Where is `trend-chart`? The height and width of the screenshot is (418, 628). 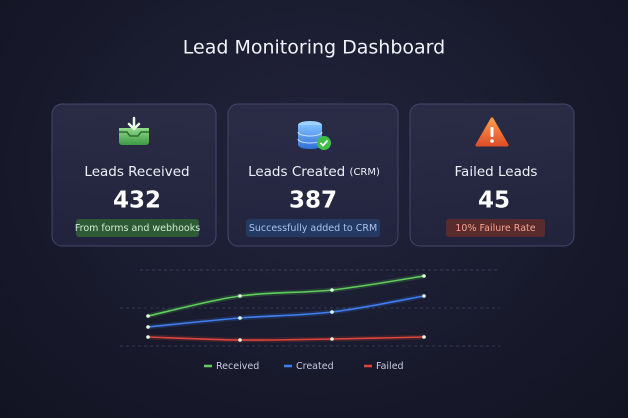
trend-chart is located at coordinates (286, 308).